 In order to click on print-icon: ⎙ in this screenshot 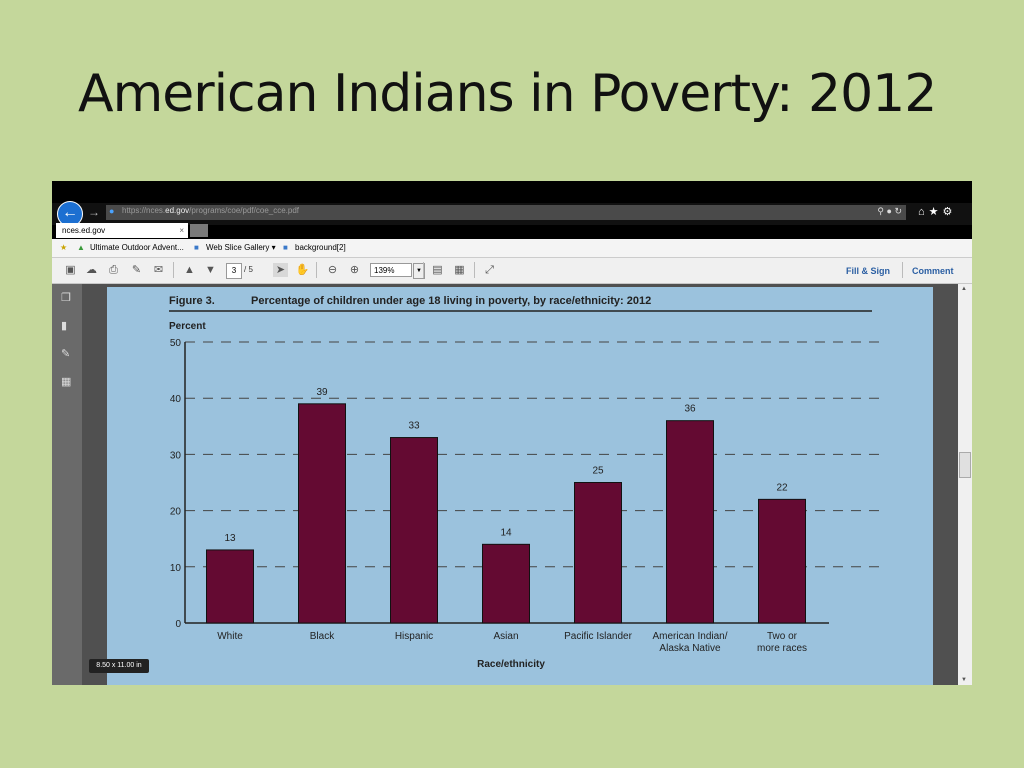, I will do `click(113, 270)`.